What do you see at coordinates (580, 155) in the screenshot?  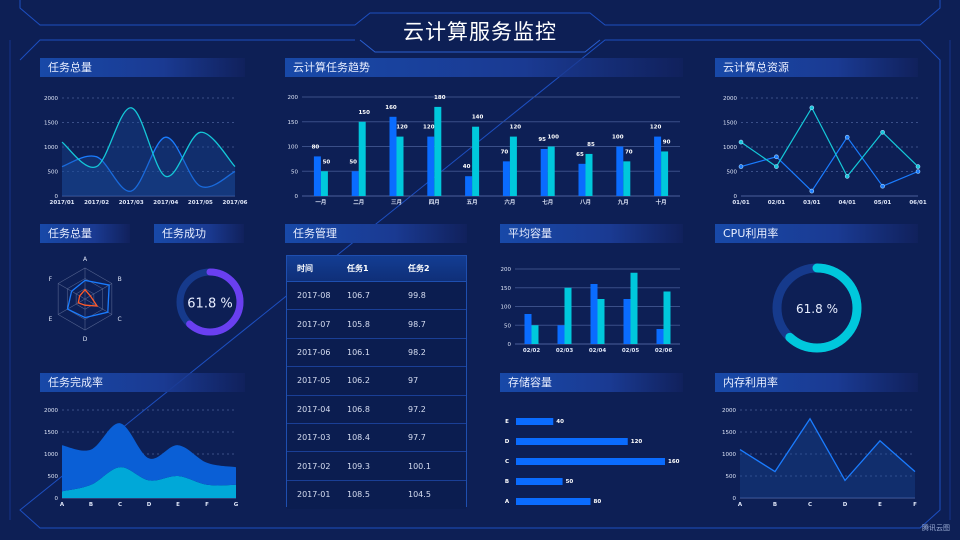 I see `bar-data-label: 65` at bounding box center [580, 155].